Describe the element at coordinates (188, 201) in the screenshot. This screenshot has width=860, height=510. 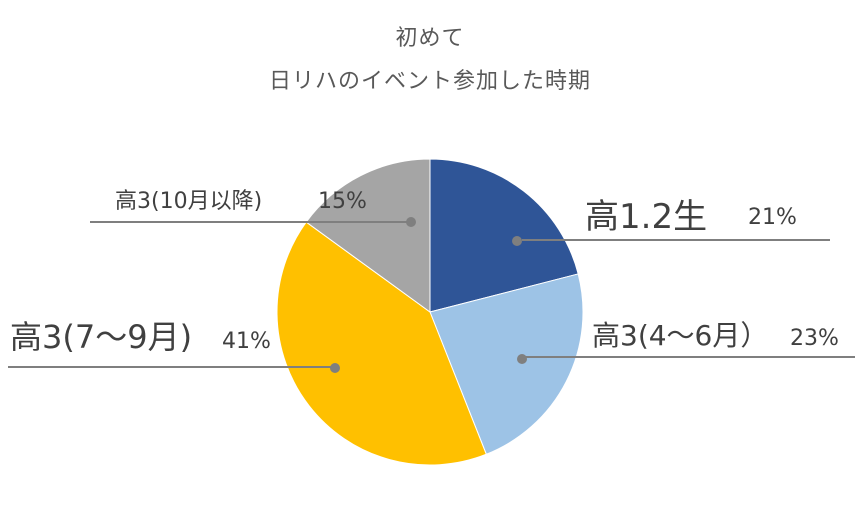
I see `slice-category-label: 高3(10月以降)` at that location.